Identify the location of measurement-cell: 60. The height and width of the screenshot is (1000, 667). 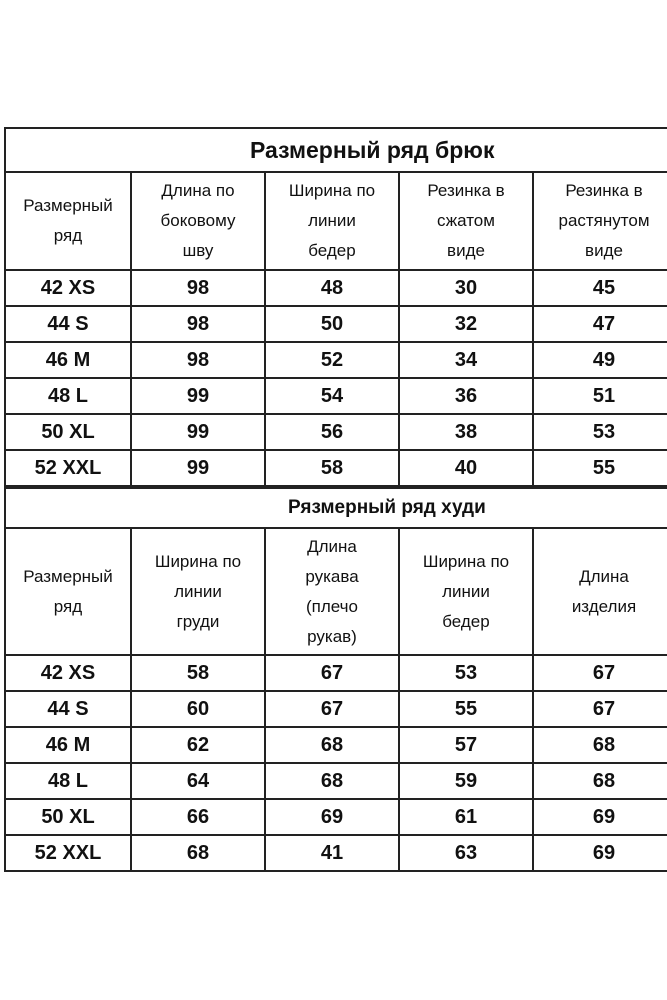
(198, 709).